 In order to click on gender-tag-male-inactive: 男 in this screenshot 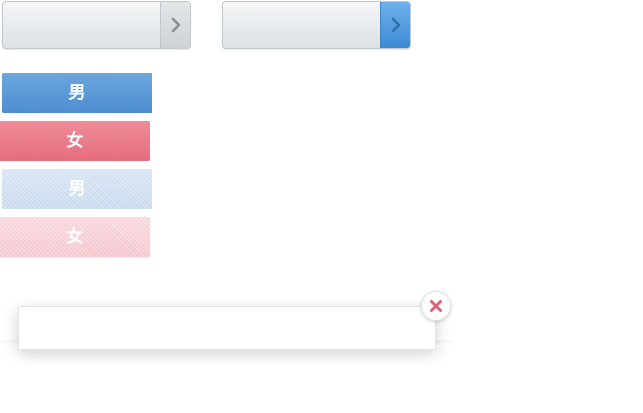, I will do `click(77, 189)`.